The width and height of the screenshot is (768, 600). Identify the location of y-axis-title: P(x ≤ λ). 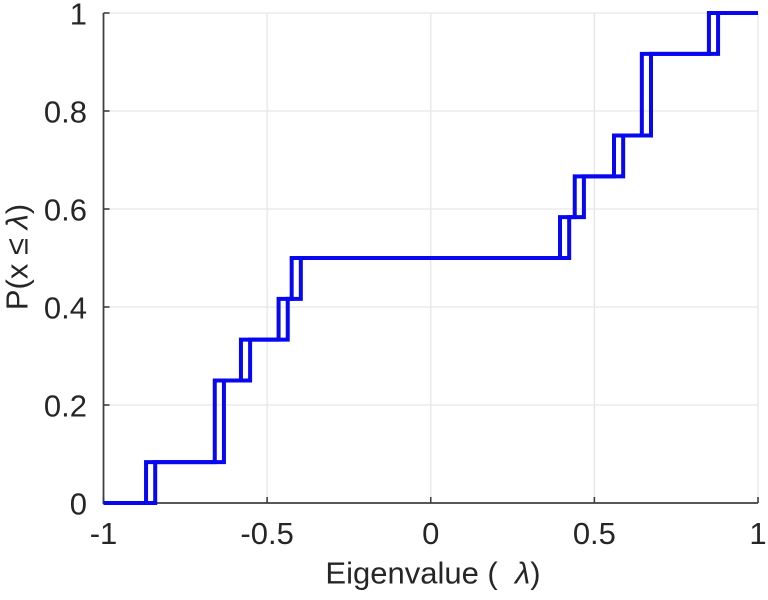
(17, 257).